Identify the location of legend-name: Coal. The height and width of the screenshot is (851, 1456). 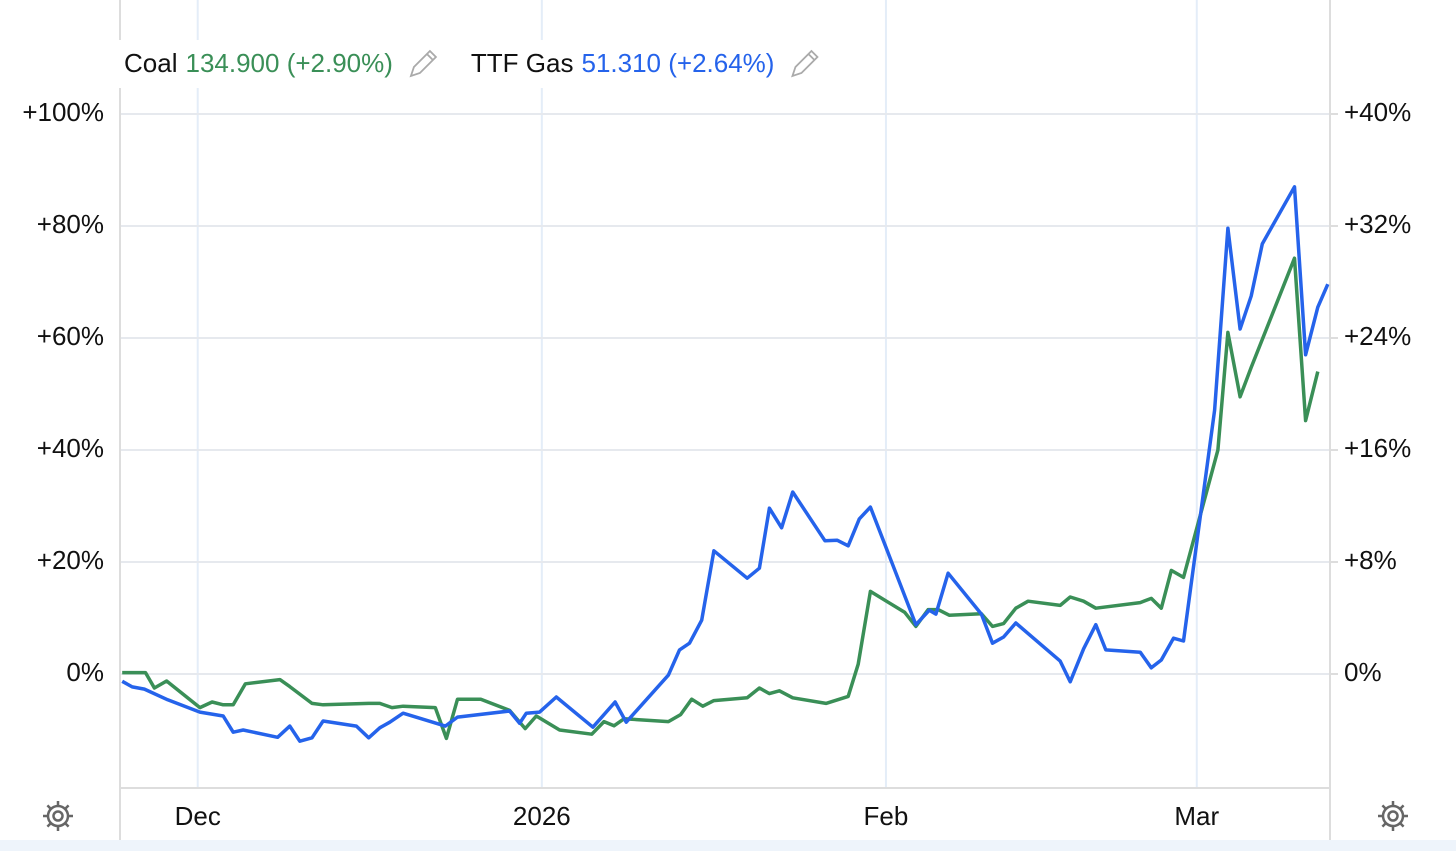
(150, 63).